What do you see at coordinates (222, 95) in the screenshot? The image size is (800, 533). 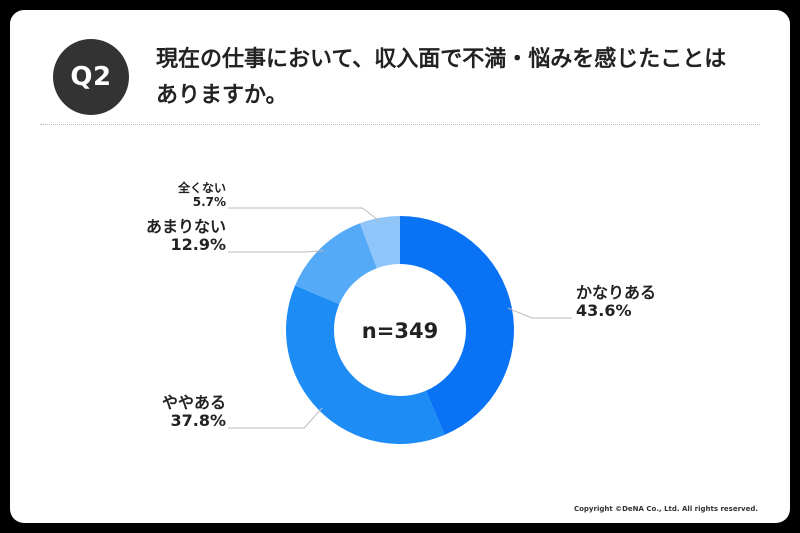 I see `question-line-2: ありますか。` at bounding box center [222, 95].